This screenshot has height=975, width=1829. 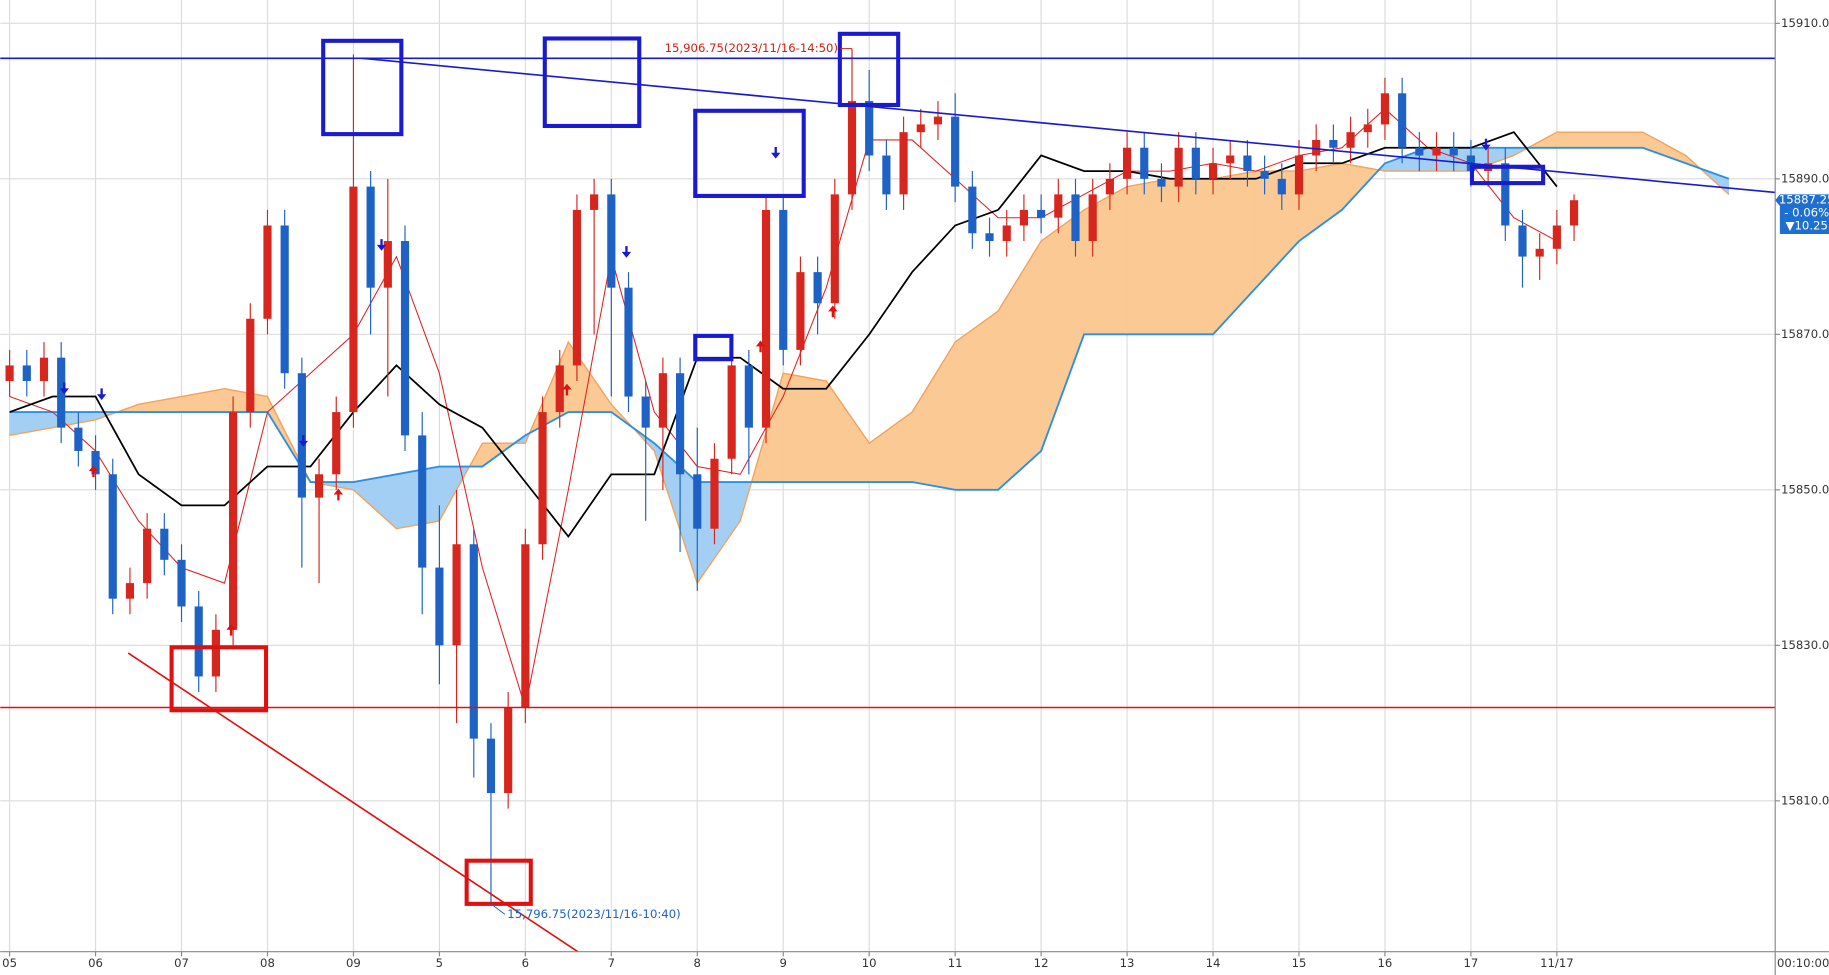 What do you see at coordinates (525, 963) in the screenshot?
I see `x-tick-label: 6` at bounding box center [525, 963].